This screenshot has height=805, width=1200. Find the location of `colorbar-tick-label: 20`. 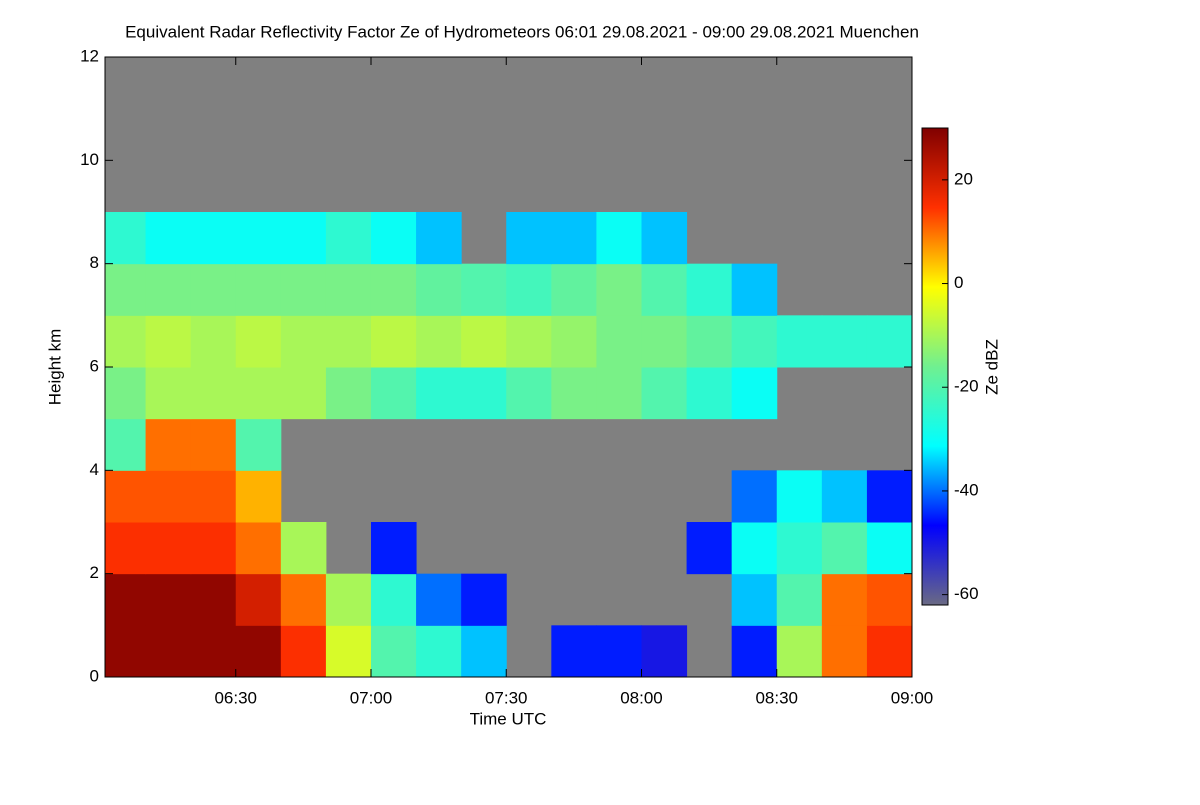

colorbar-tick-label: 20 is located at coordinates (963, 178).